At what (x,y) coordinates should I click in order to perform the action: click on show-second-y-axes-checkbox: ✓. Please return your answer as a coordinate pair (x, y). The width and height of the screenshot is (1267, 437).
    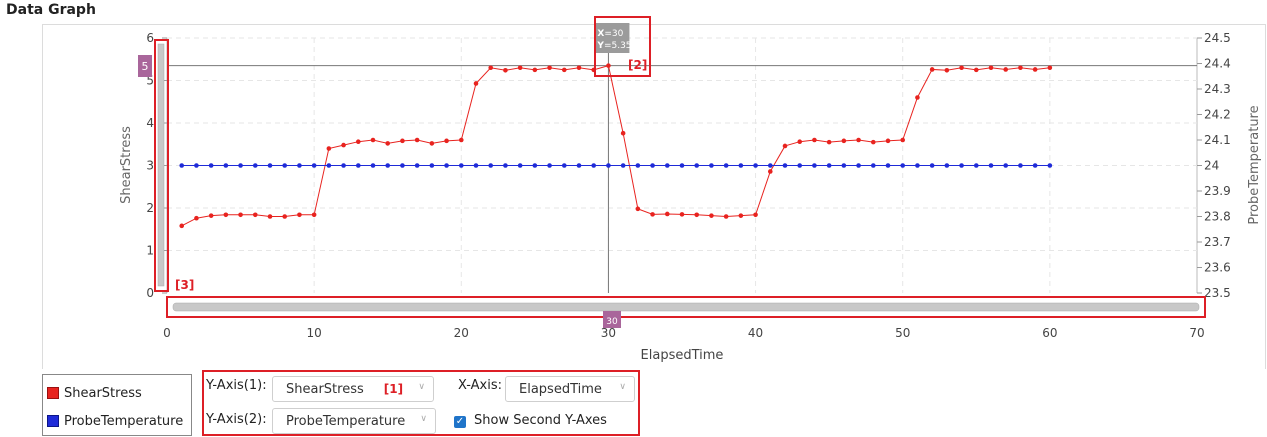
    Looking at the image, I should click on (460, 422).